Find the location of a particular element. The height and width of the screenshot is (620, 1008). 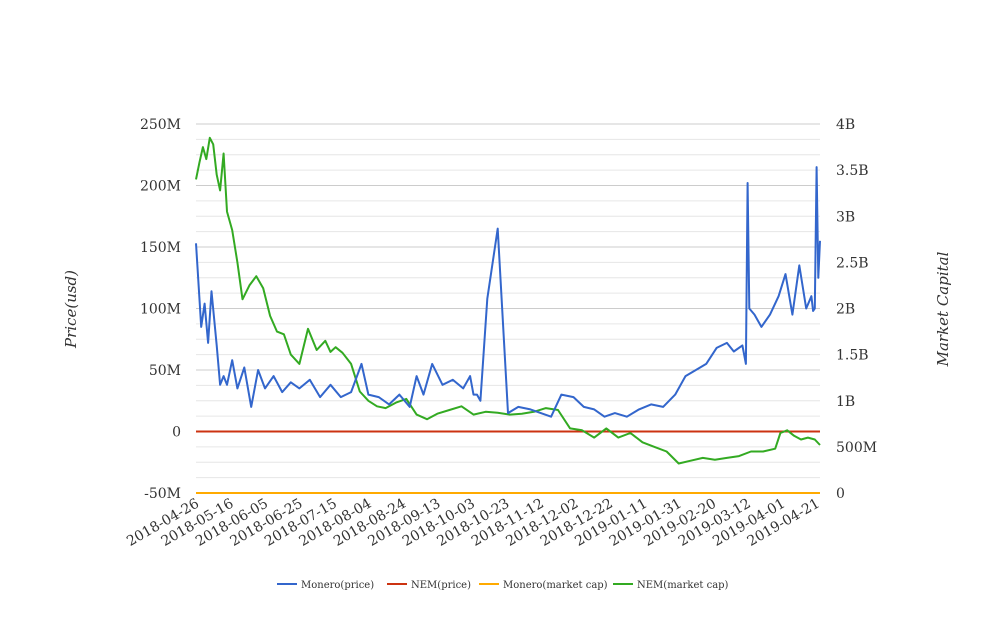

y-left-tick-label: 150M is located at coordinates (160, 248).